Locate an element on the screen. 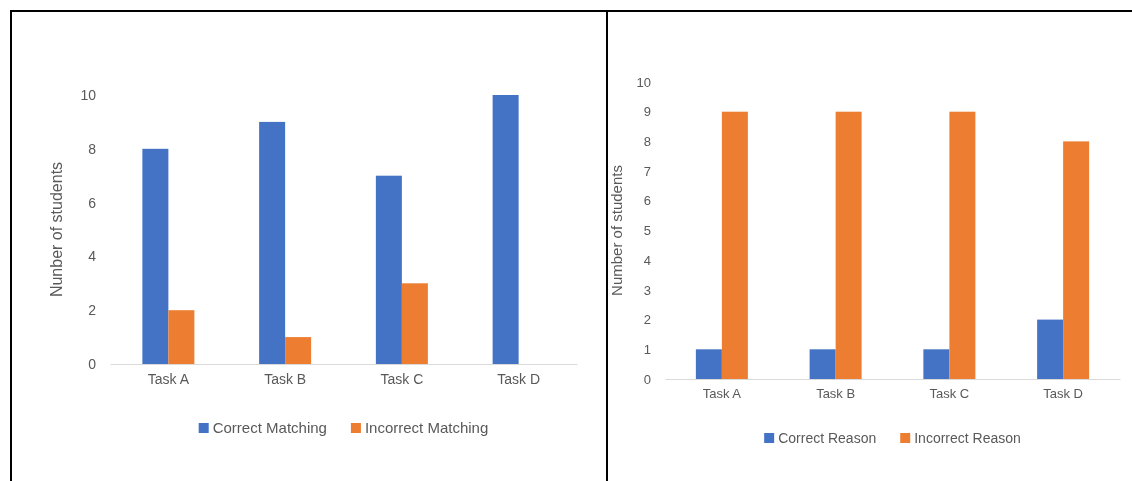 This screenshot has width=1132, height=481. legend-label: Incorrect Matching is located at coordinates (426, 428).